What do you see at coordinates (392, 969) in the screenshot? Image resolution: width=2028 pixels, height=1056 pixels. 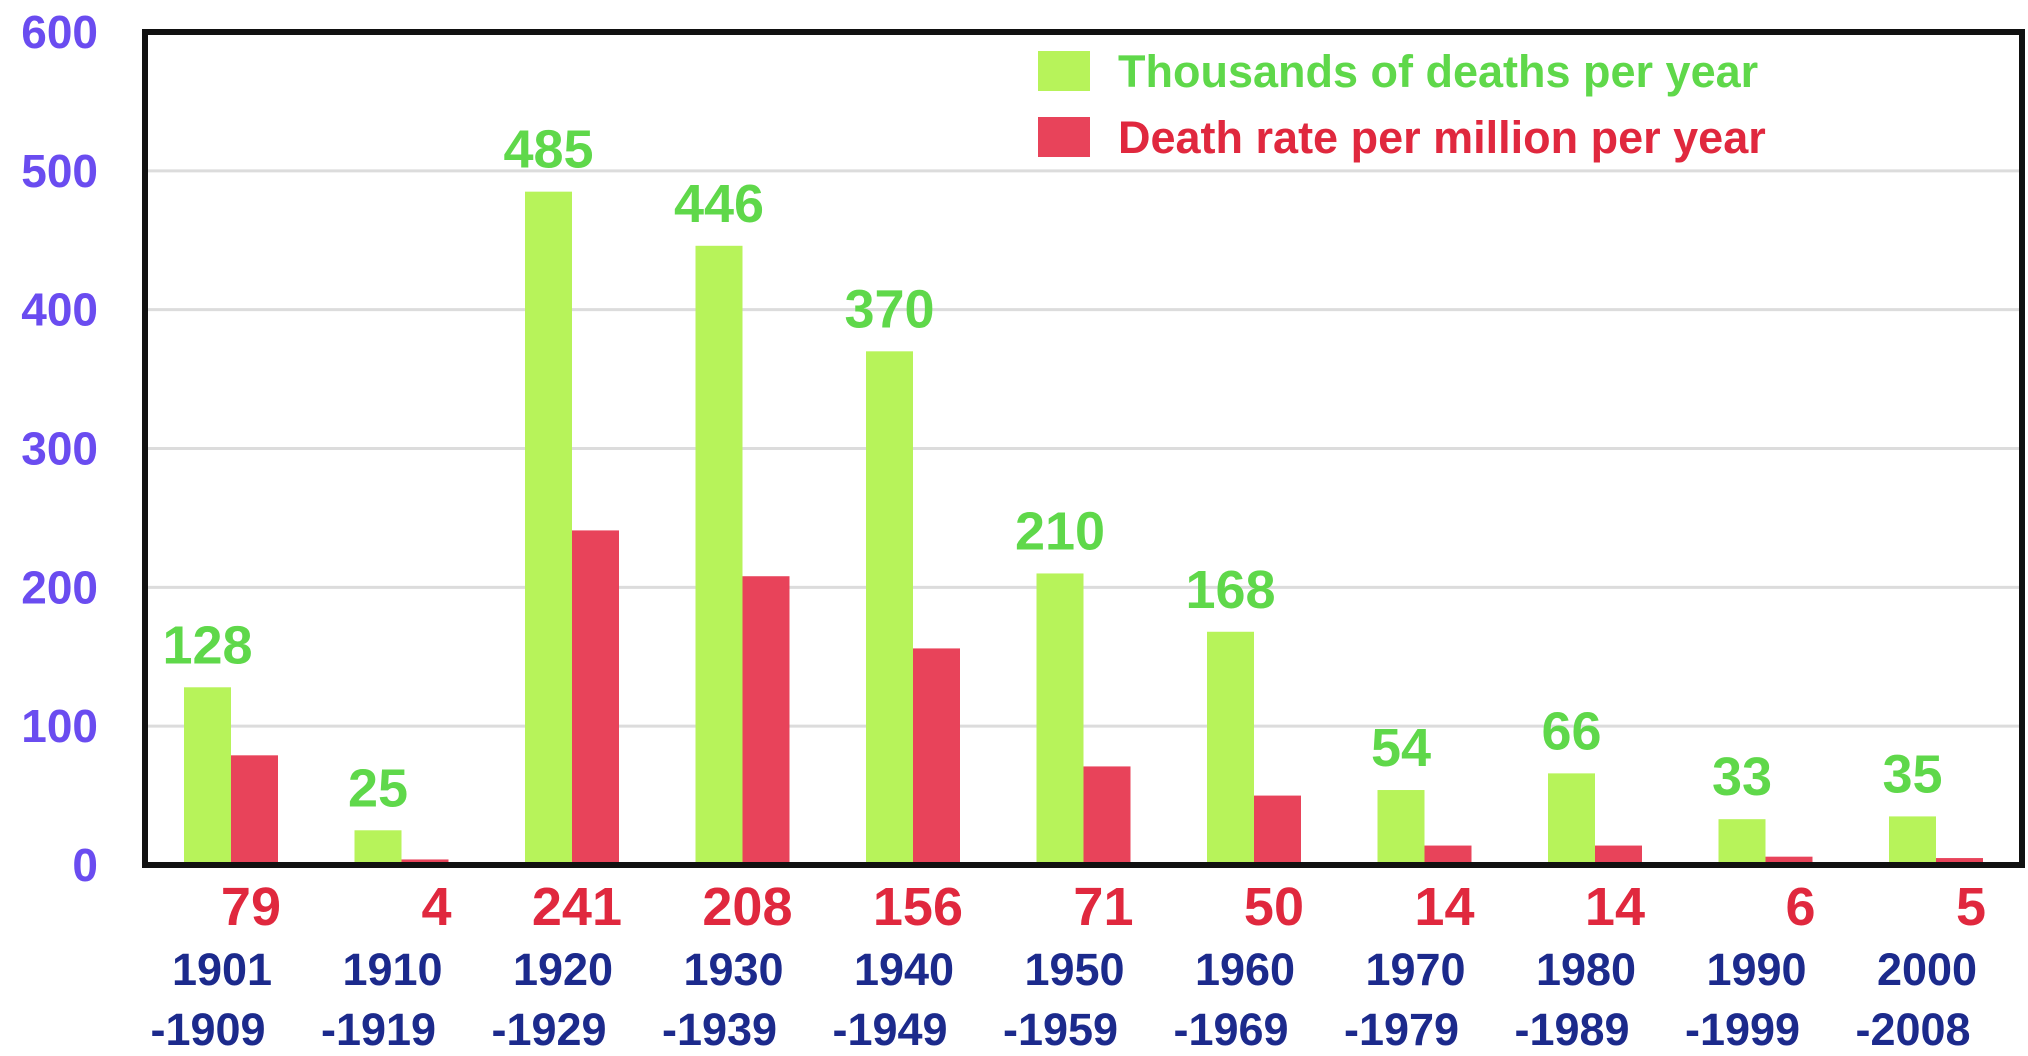 I see `x-tick-label: 1910` at bounding box center [392, 969].